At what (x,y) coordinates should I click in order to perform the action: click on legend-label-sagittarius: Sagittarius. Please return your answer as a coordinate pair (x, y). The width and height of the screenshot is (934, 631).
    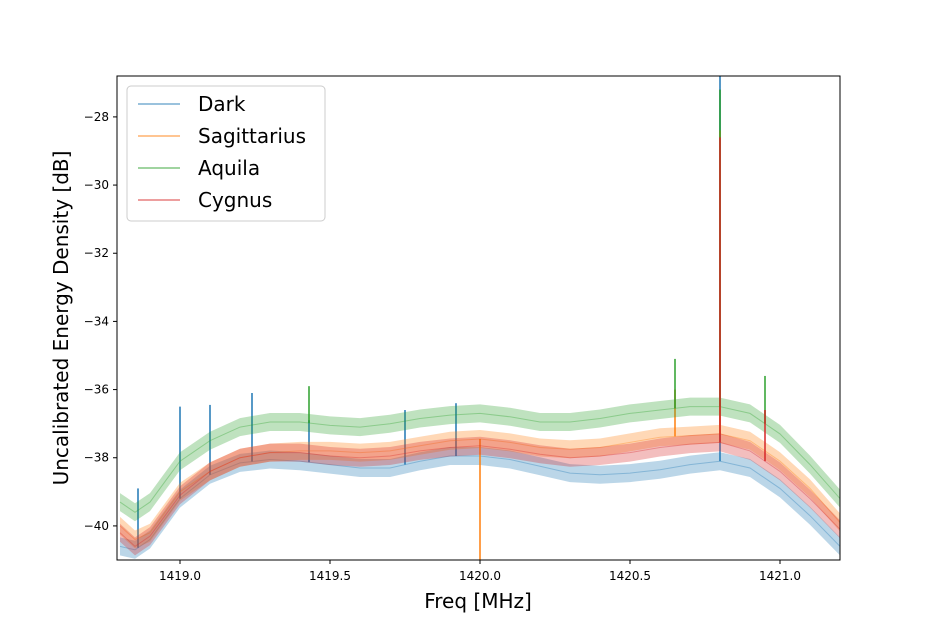
    Looking at the image, I should click on (252, 136).